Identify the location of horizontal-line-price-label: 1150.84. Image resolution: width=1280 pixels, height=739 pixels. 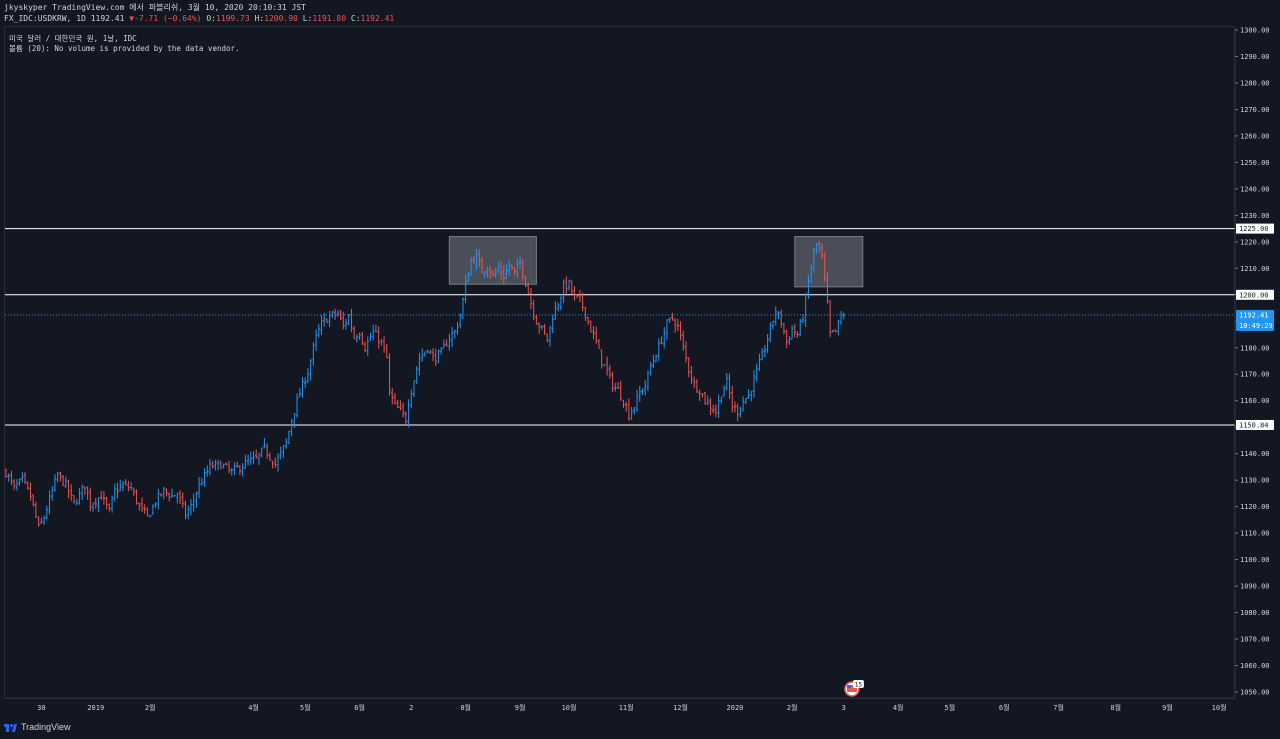
(1254, 425).